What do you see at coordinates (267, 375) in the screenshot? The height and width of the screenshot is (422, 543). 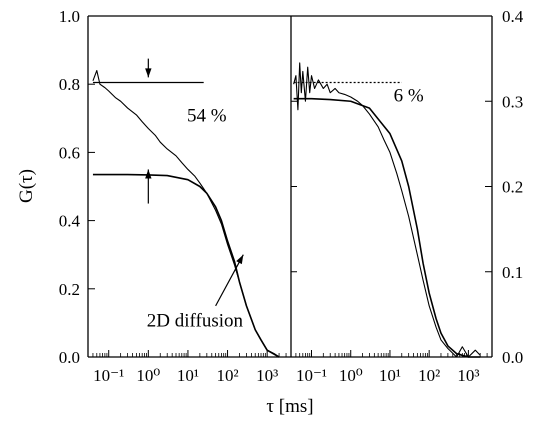 I see `left-x-tick-label: 10³` at bounding box center [267, 375].